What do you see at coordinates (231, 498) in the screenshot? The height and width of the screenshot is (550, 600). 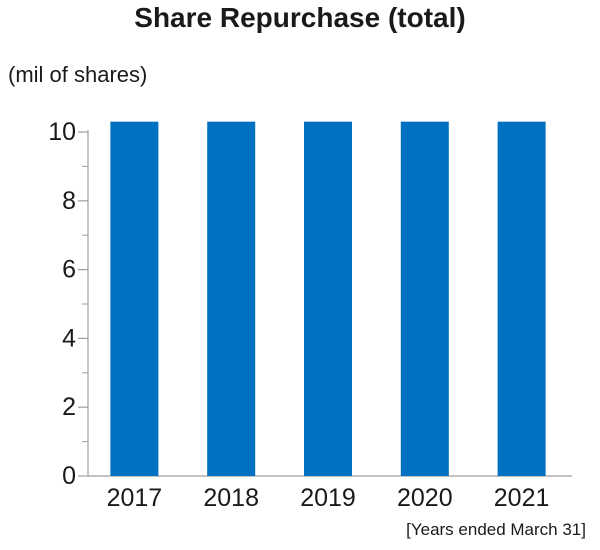 I see `x-tick-label: 2018` at bounding box center [231, 498].